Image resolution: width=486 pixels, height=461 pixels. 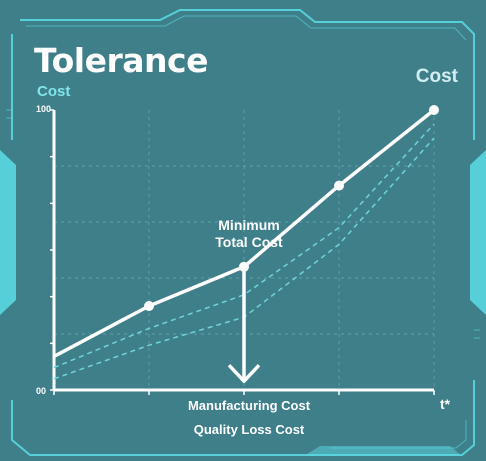 I want to click on annotation-arrow-head, so click(x=244, y=373).